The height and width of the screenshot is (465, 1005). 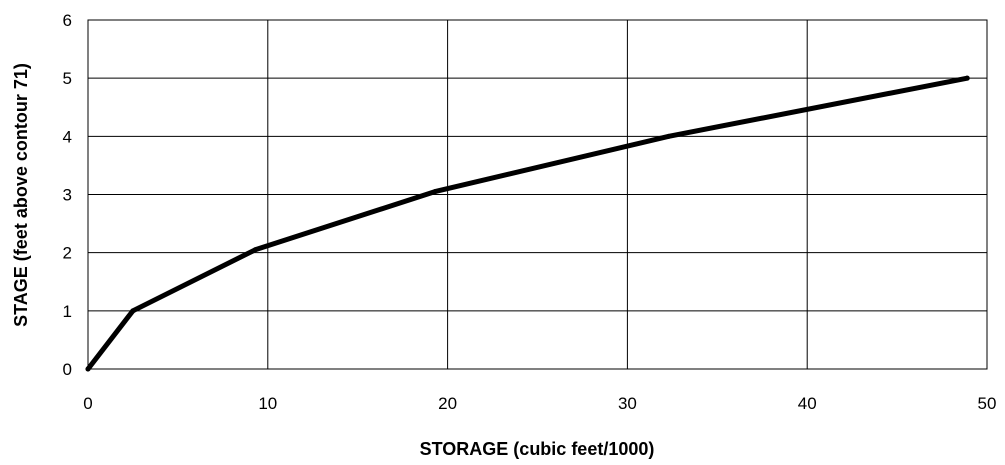 What do you see at coordinates (67, 369) in the screenshot?
I see `y-tick-label: 0` at bounding box center [67, 369].